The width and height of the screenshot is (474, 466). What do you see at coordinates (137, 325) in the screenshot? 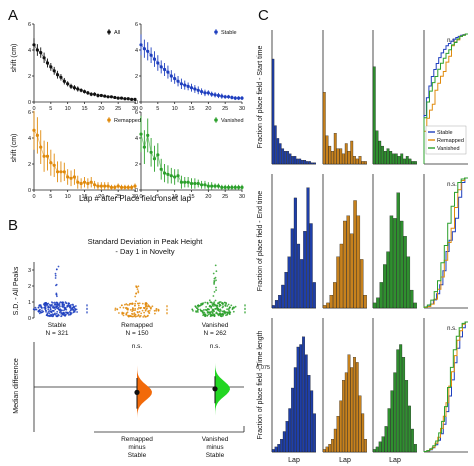
I see `b-category-label: Remapped` at bounding box center [137, 325].